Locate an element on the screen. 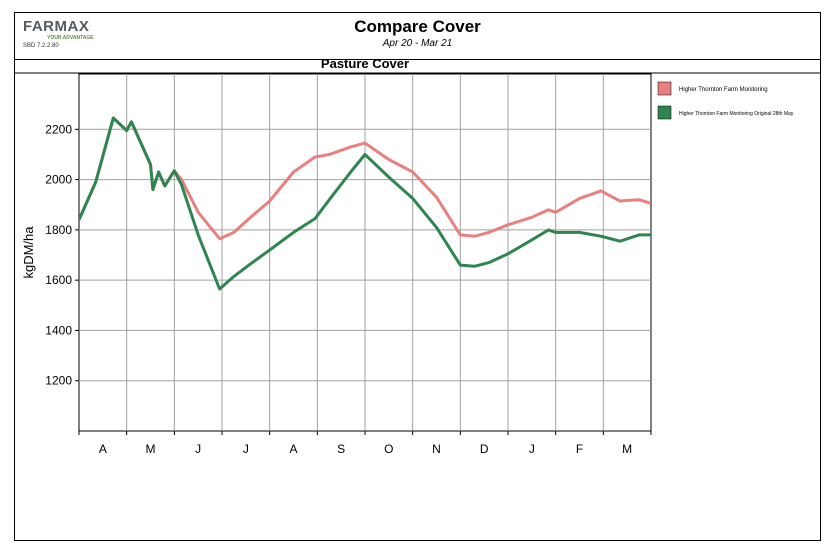 The image size is (835, 553). y-tick-label: 2000 is located at coordinates (58, 180).